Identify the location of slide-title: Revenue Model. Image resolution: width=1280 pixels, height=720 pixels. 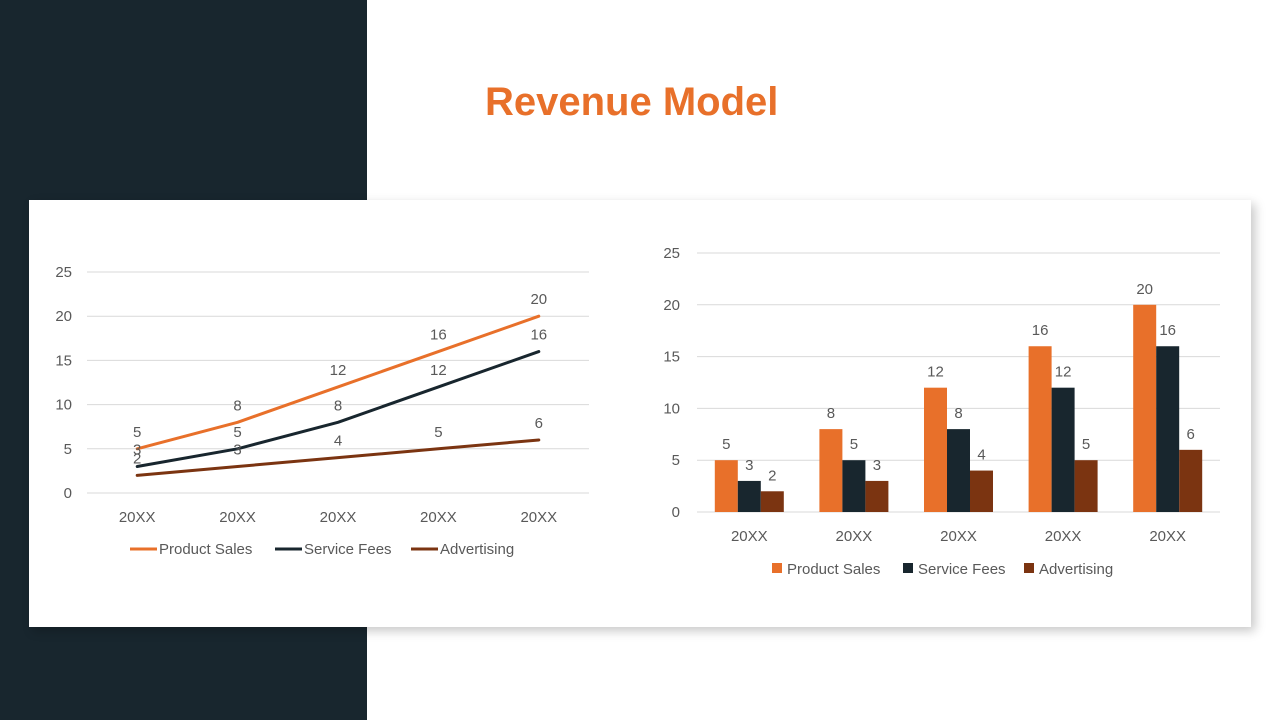
(632, 102).